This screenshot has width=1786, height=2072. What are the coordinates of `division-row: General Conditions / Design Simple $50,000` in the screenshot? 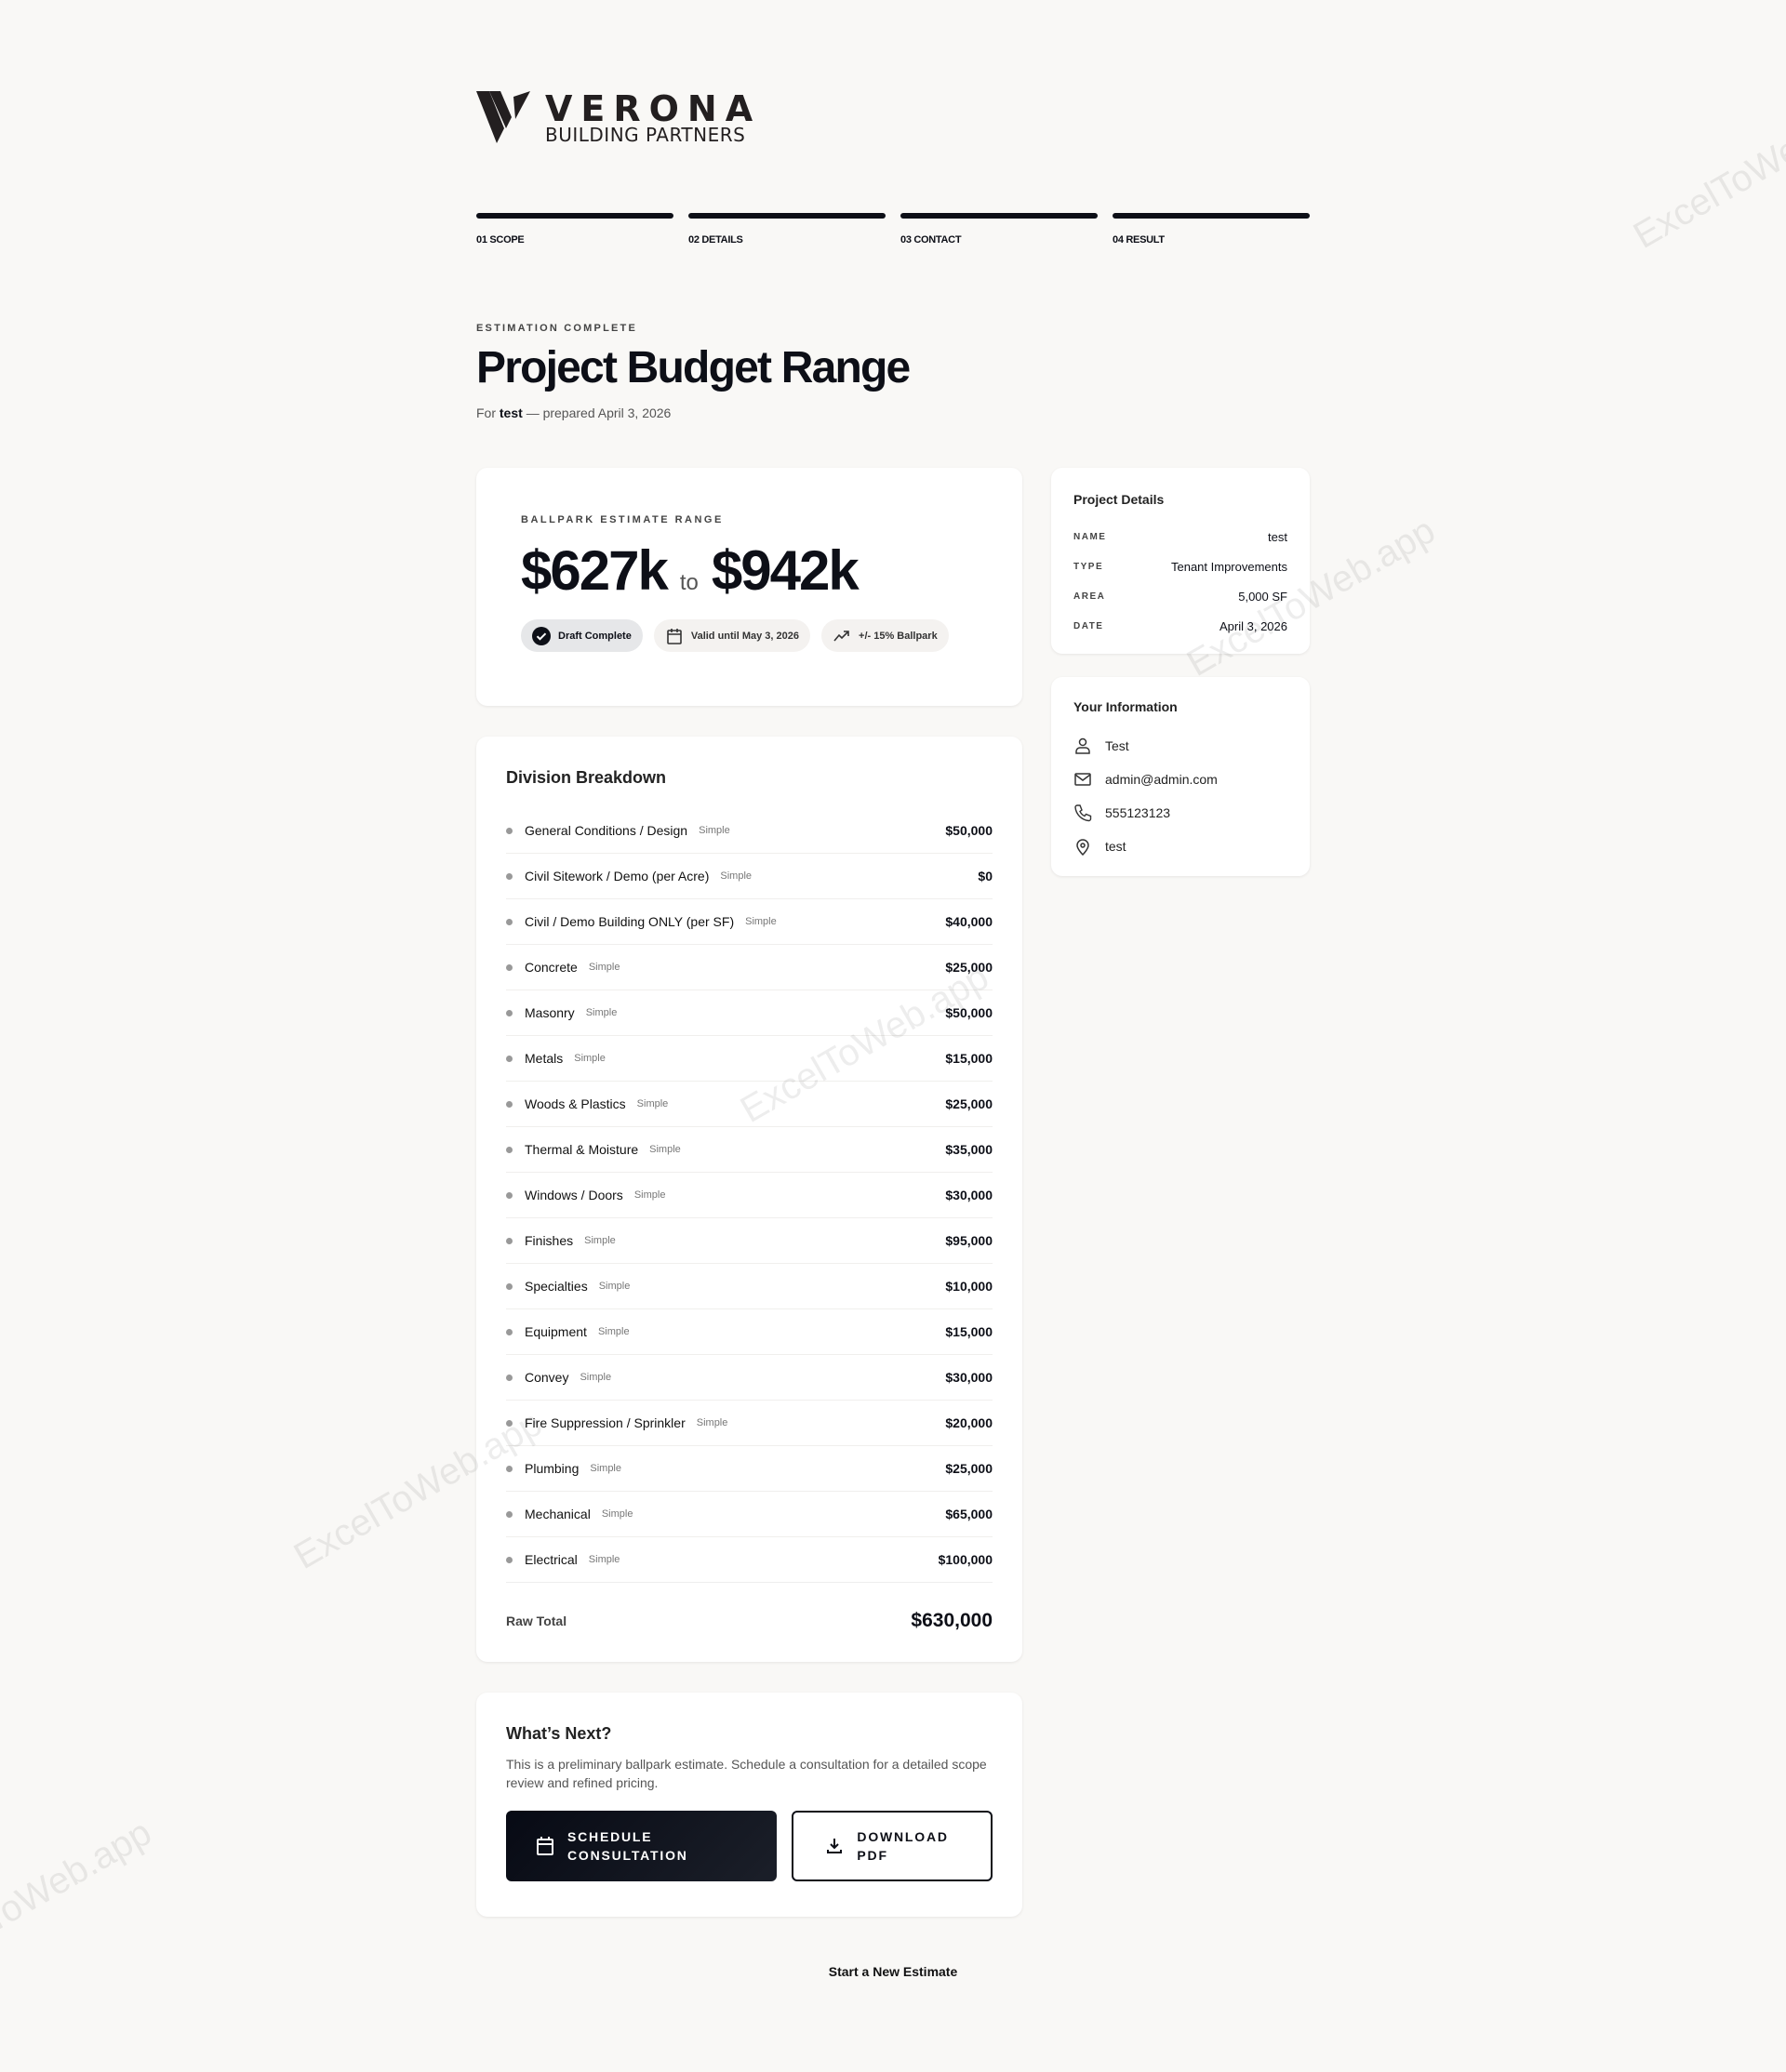 It's located at (749, 831).